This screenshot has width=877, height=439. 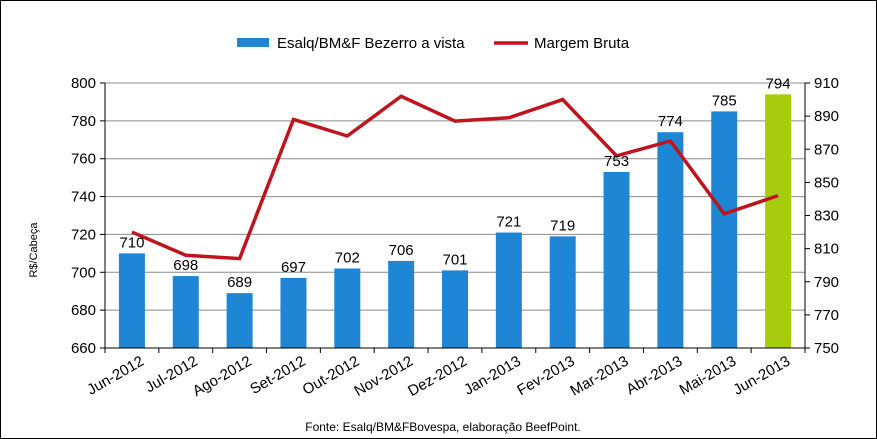 I want to click on bar-value-label: 706, so click(x=401, y=250).